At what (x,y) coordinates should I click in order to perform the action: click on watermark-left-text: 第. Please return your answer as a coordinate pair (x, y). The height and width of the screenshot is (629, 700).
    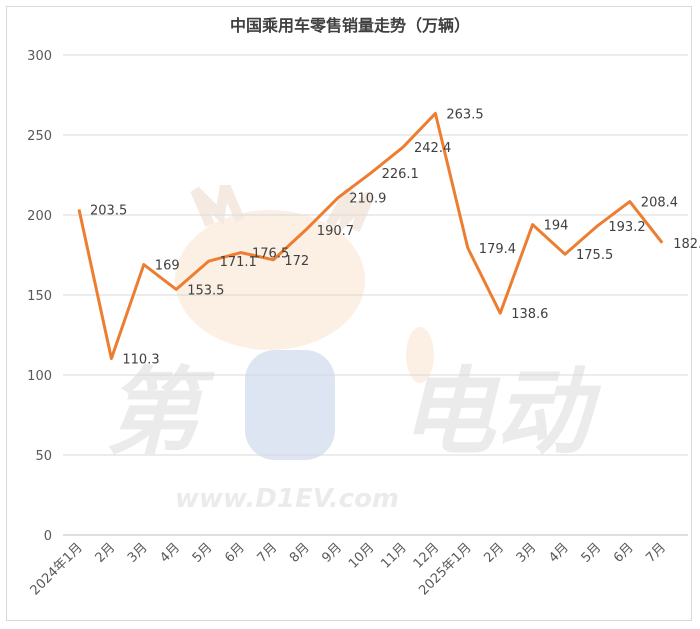
    Looking at the image, I should click on (160, 413).